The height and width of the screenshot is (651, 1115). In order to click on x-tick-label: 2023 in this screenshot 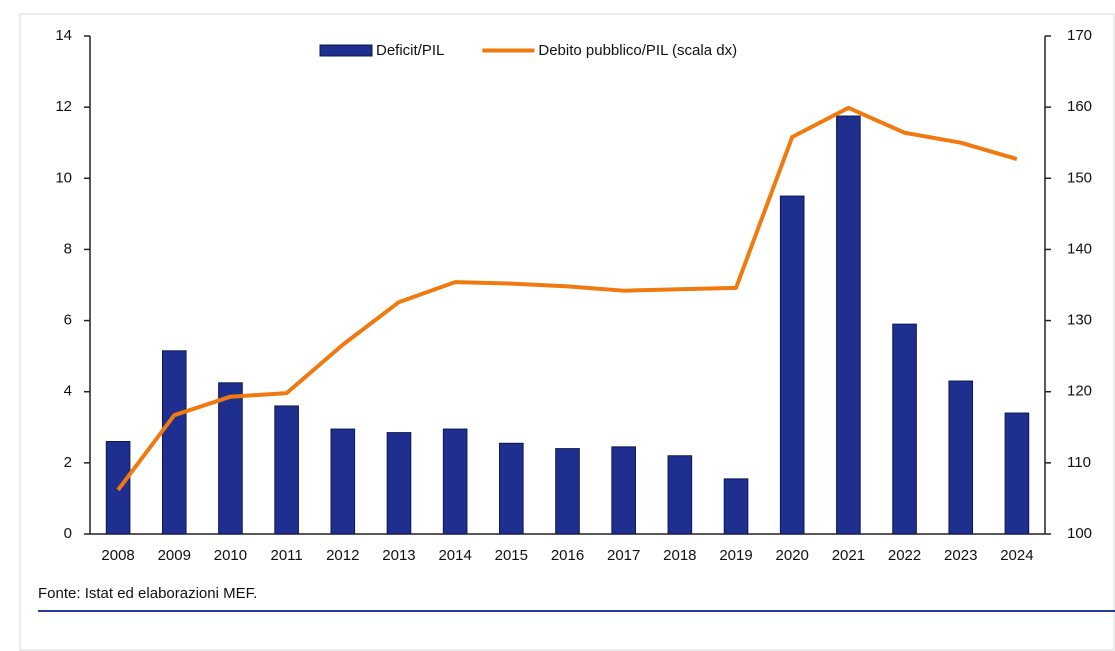, I will do `click(960, 555)`.